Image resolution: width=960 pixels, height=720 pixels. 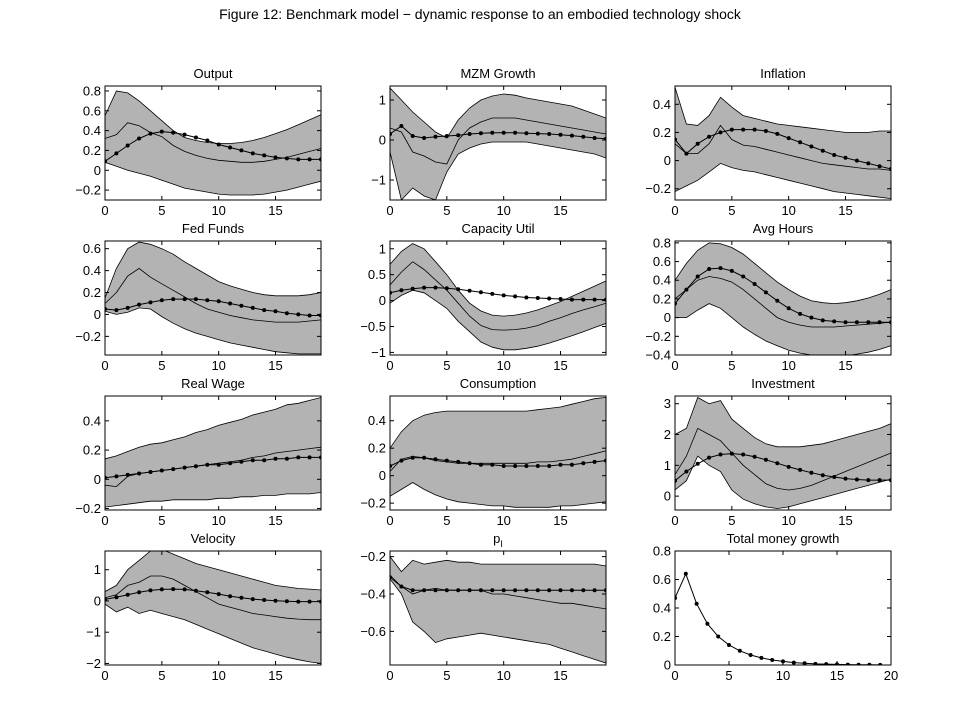 What do you see at coordinates (88, 336) in the screenshot?
I see `y-tick-label: −0.2` at bounding box center [88, 336].